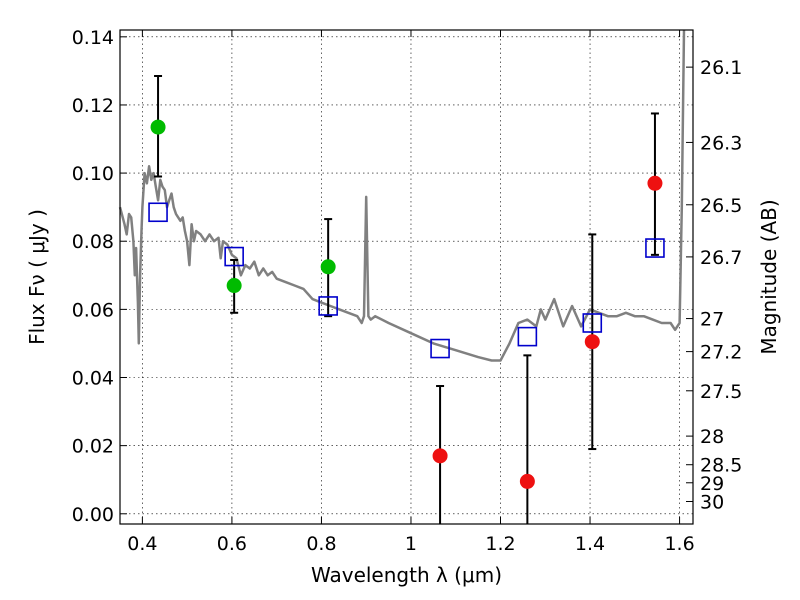 The width and height of the screenshot is (800, 600). Describe the element at coordinates (712, 484) in the screenshot. I see `right-tick-label: 29` at that location.